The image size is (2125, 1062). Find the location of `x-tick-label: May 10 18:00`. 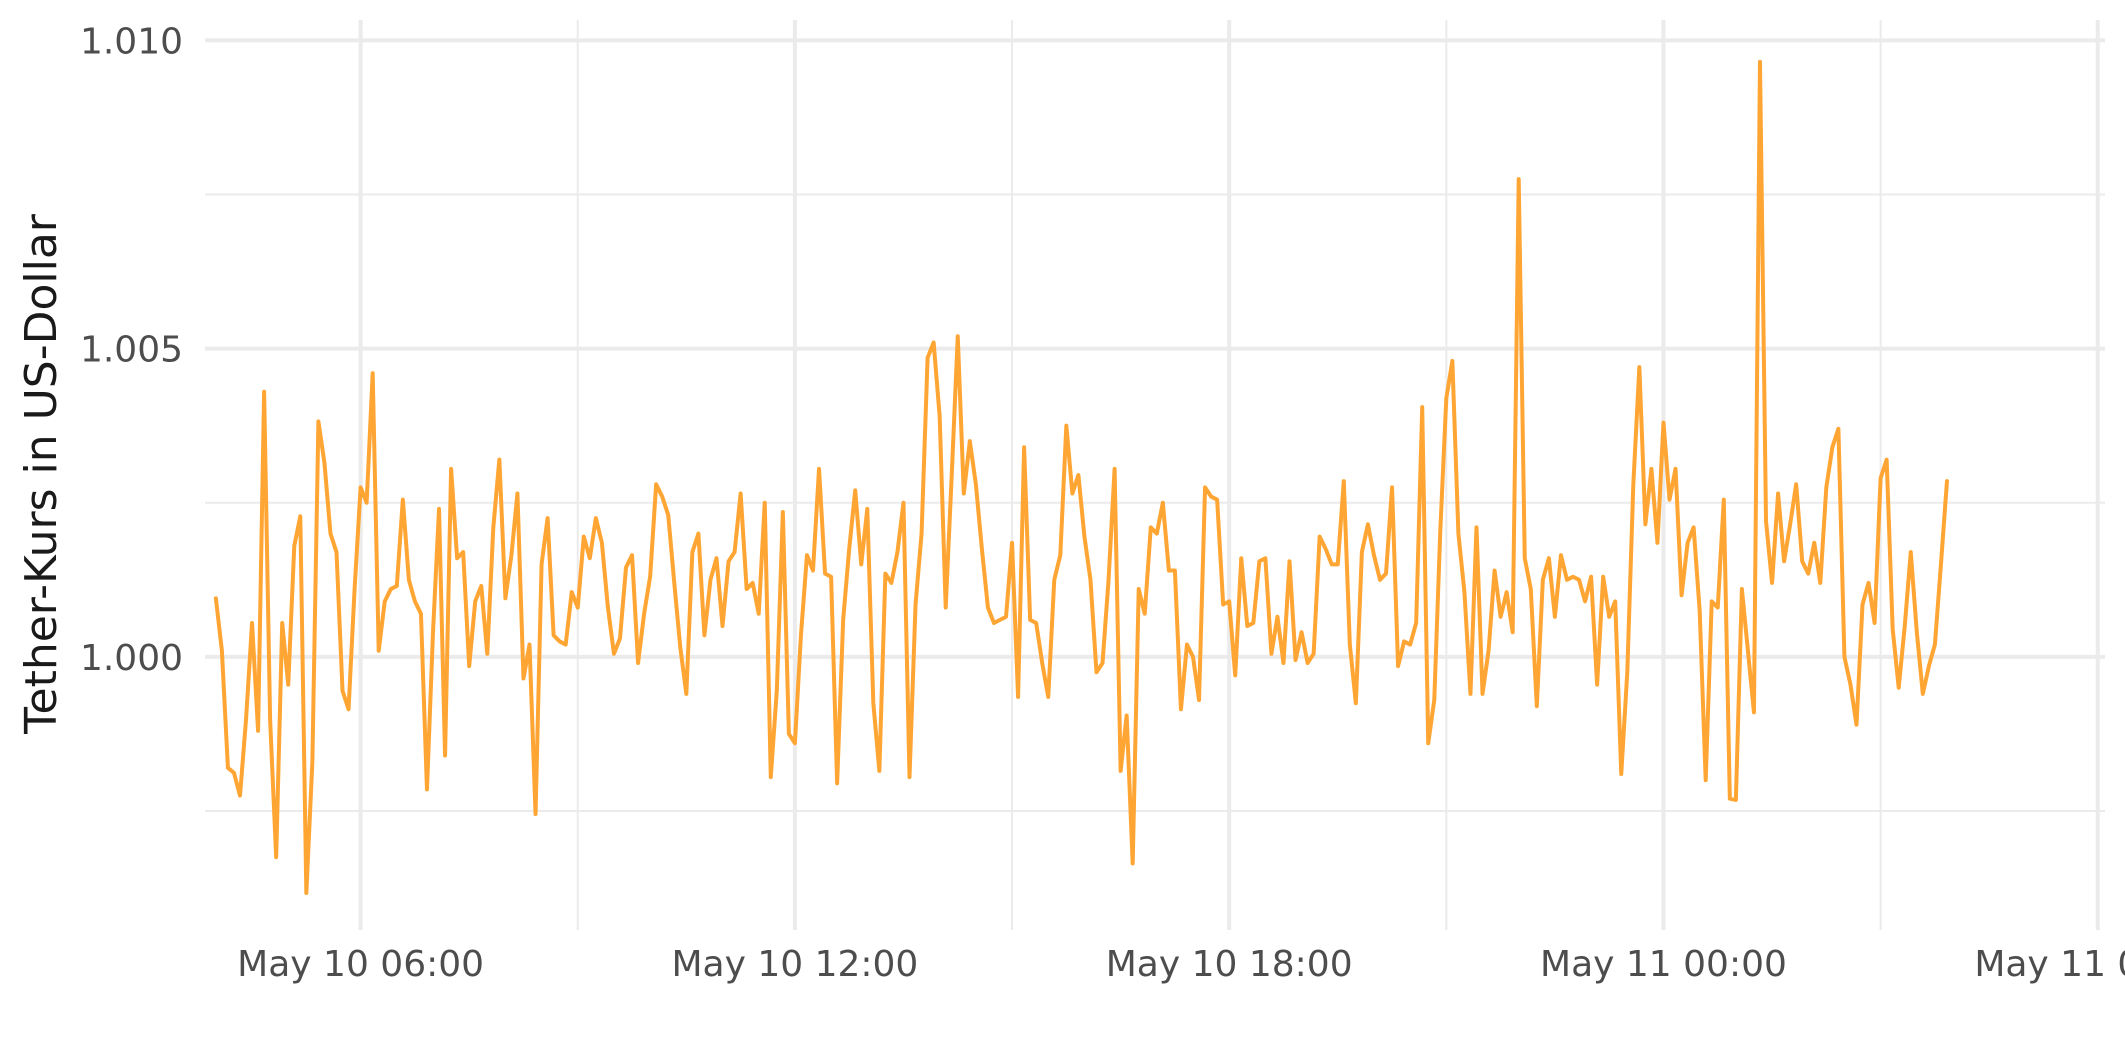

x-tick-label: May 10 18:00 is located at coordinates (1229, 964).